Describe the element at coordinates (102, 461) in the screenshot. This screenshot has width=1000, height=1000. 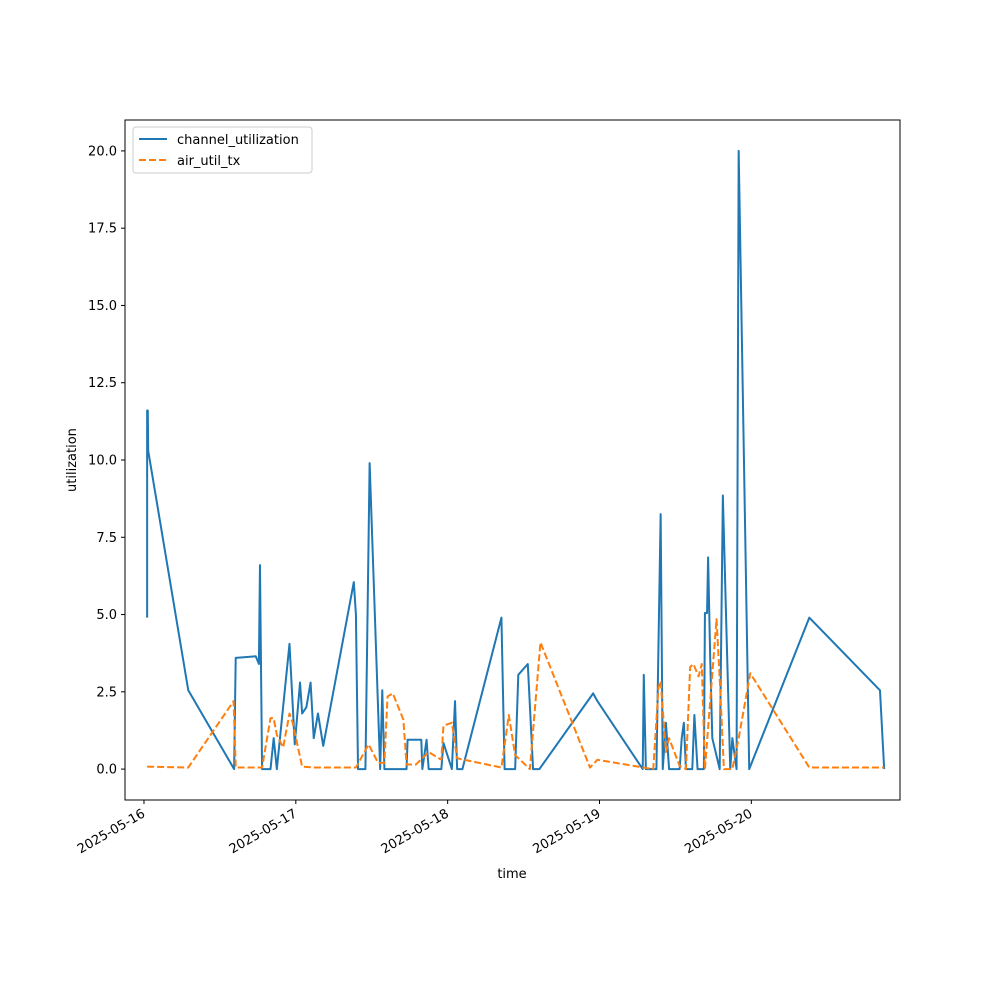
I see `y-tick-label: 10.0` at that location.